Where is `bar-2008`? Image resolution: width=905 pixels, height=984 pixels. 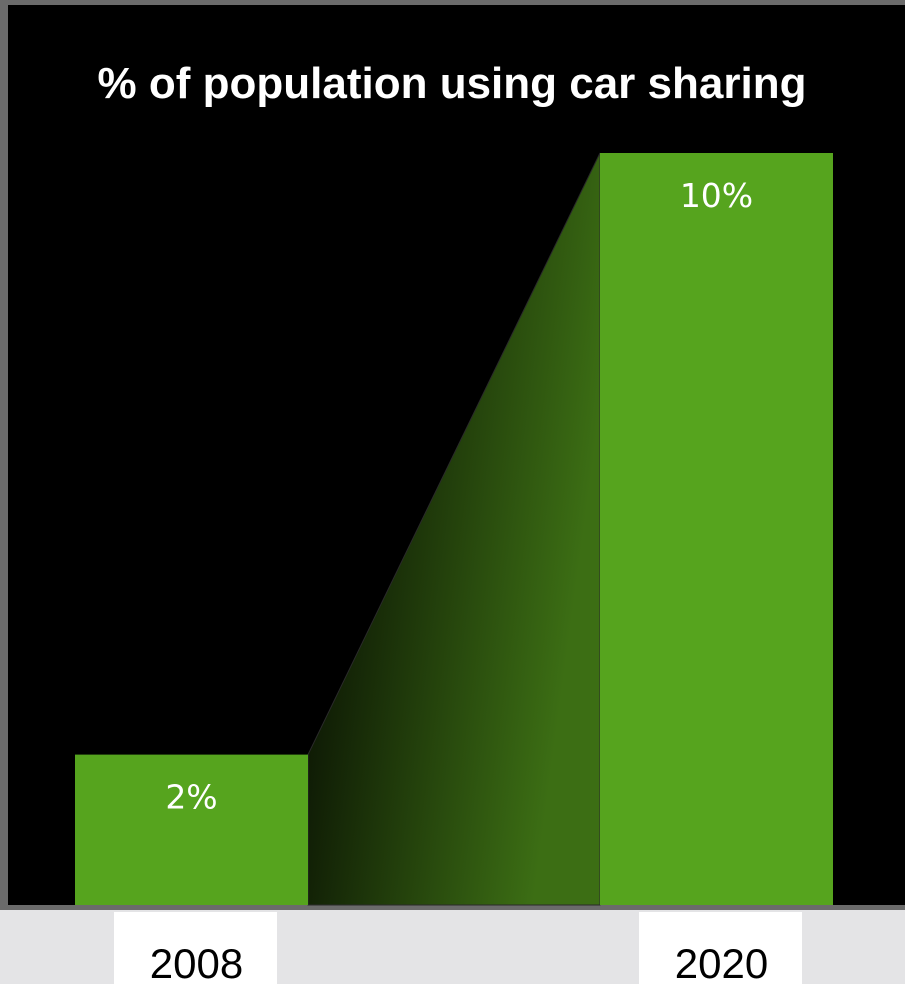
bar-2008 is located at coordinates (191, 829).